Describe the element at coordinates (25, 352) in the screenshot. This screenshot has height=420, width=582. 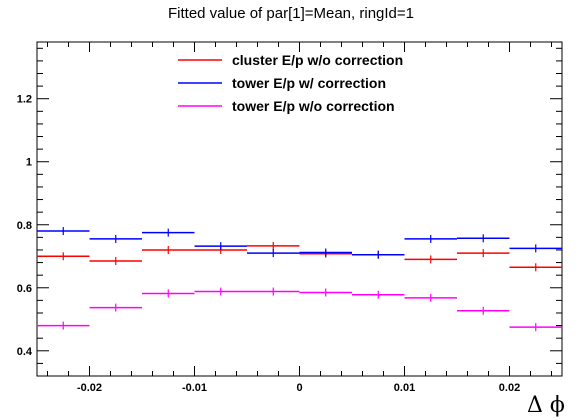
I see `y-tick-label: 0.4` at that location.